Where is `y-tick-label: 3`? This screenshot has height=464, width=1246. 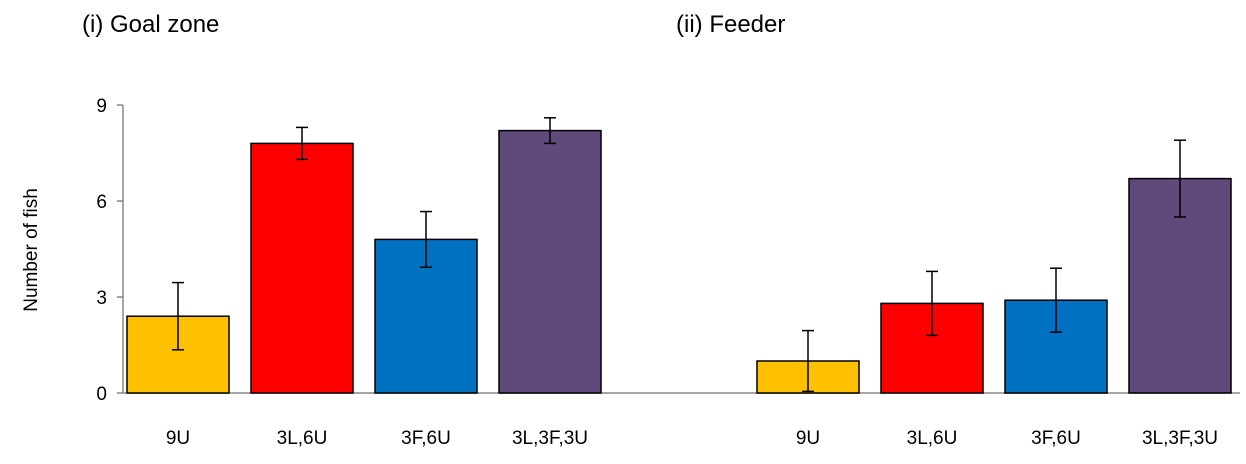
y-tick-label: 3 is located at coordinates (101, 298).